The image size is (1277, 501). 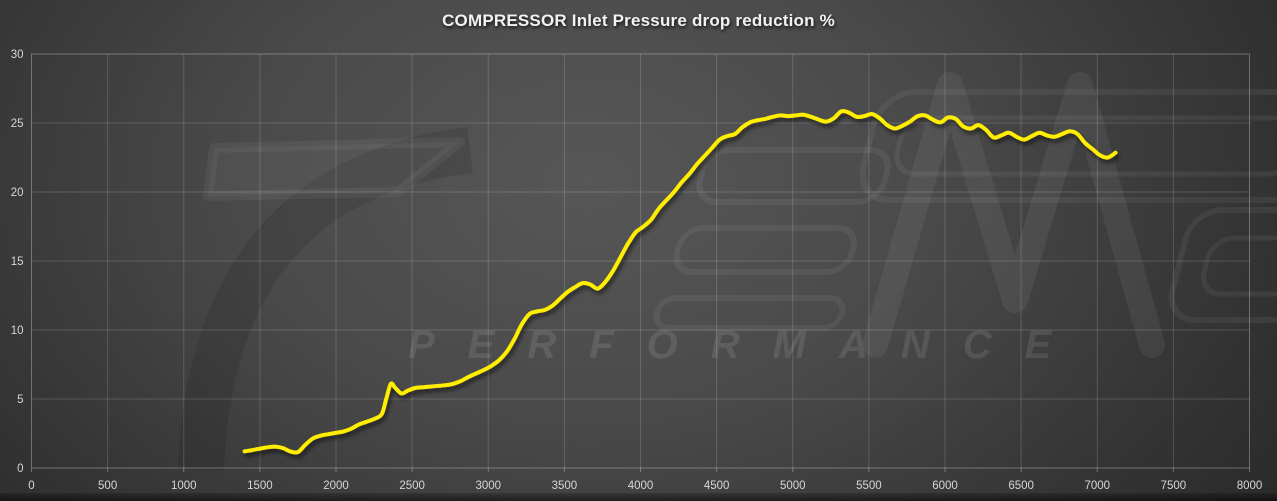 What do you see at coordinates (638, 497) in the screenshot?
I see `bottom-edge-shade` at bounding box center [638, 497].